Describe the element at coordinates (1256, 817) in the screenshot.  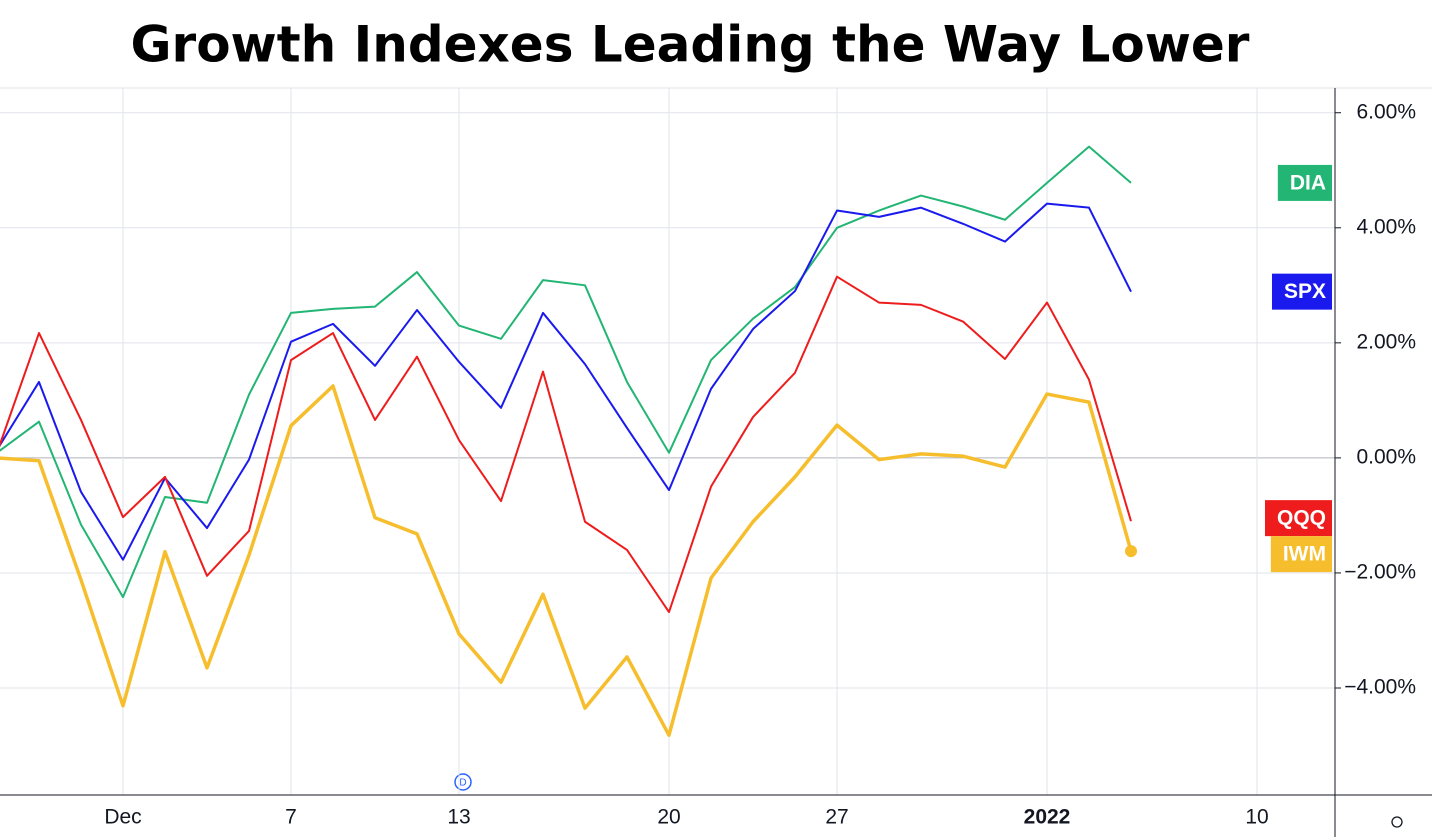
I see `x-tick-label: 10` at that location.